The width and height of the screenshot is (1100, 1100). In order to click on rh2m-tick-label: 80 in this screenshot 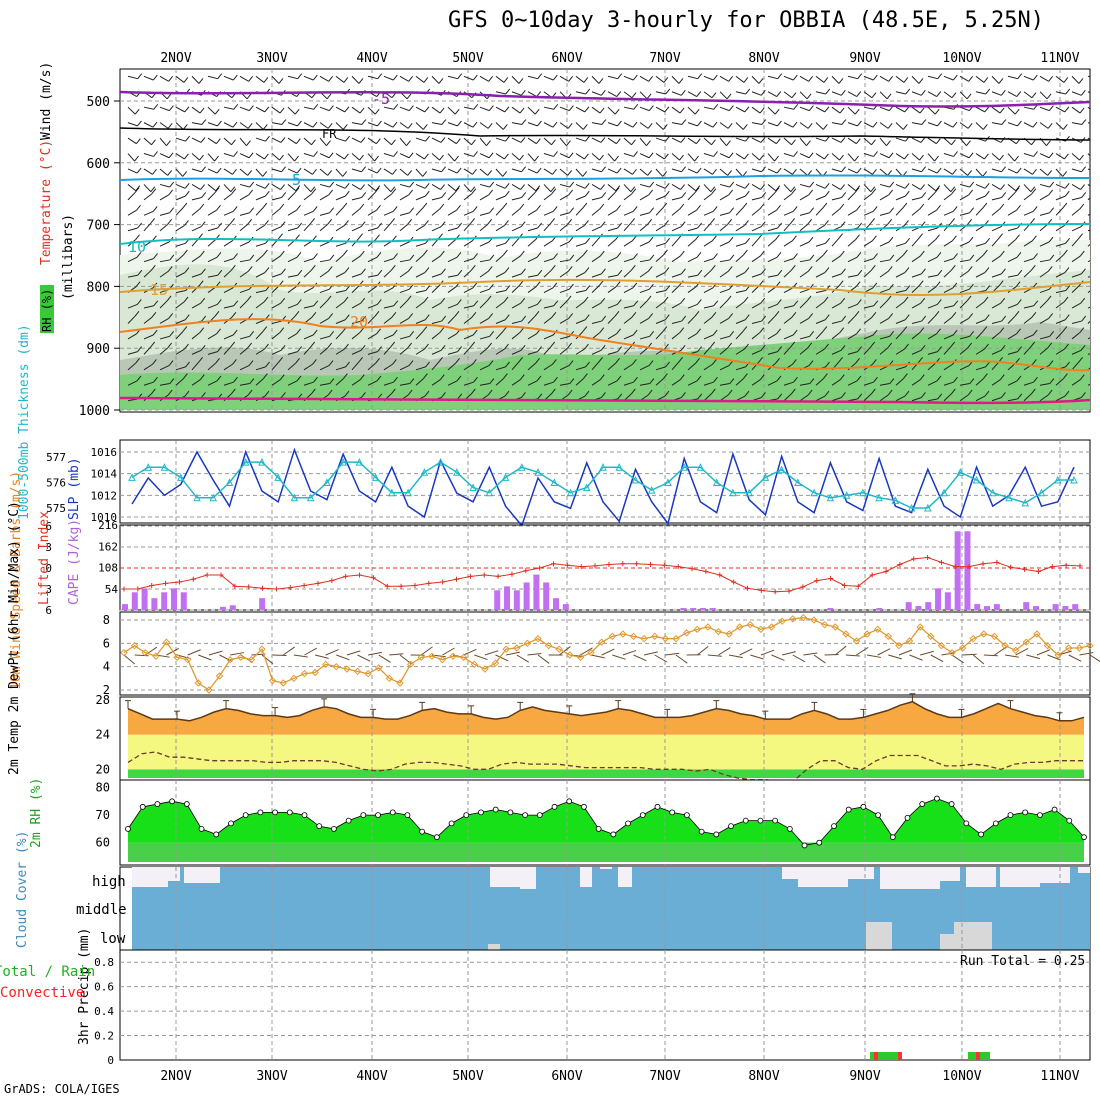, I will do `click(103, 788)`.